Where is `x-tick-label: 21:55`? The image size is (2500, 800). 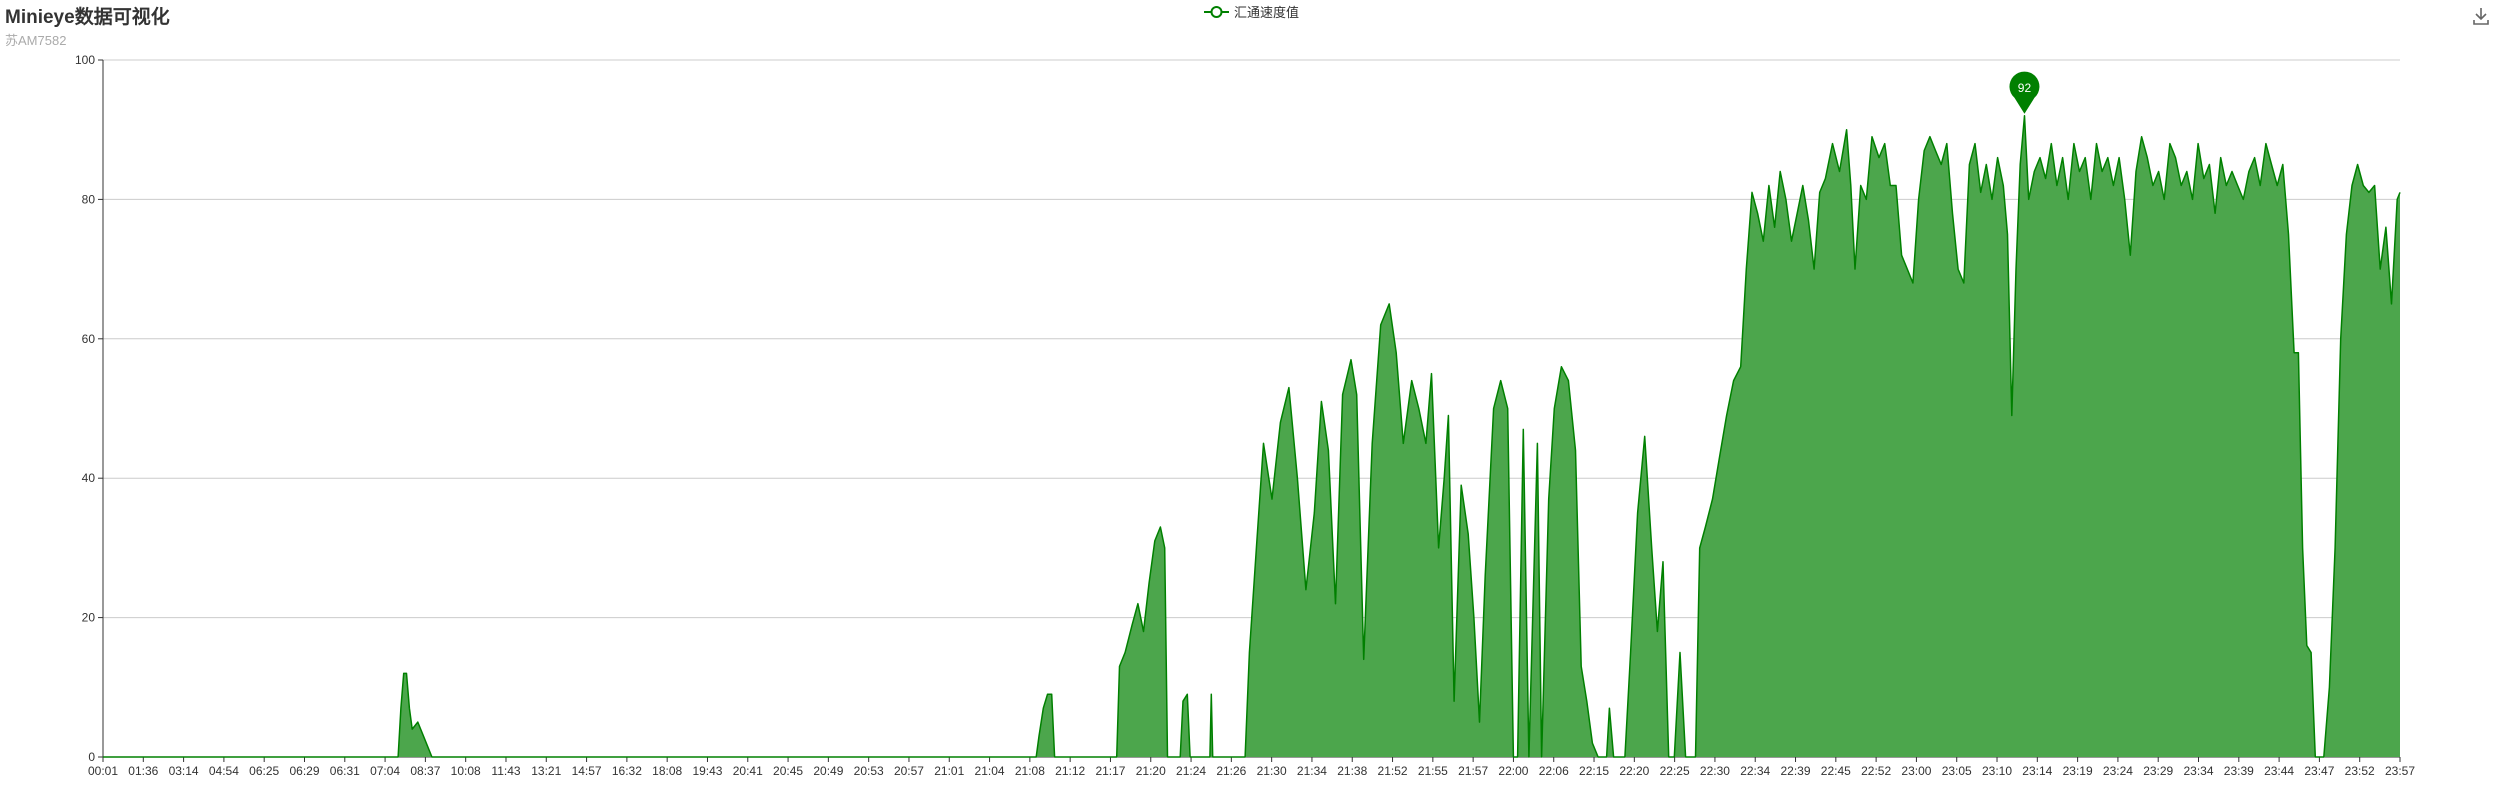 x-tick-label: 21:55 is located at coordinates (1433, 771).